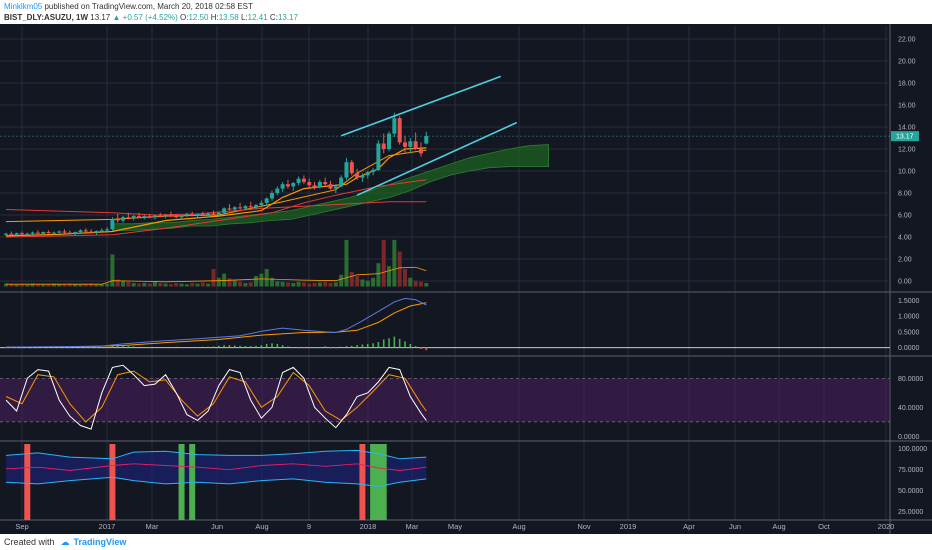 The image size is (932, 550). What do you see at coordinates (198, 17) in the screenshot?
I see `open-value: 12.50` at bounding box center [198, 17].